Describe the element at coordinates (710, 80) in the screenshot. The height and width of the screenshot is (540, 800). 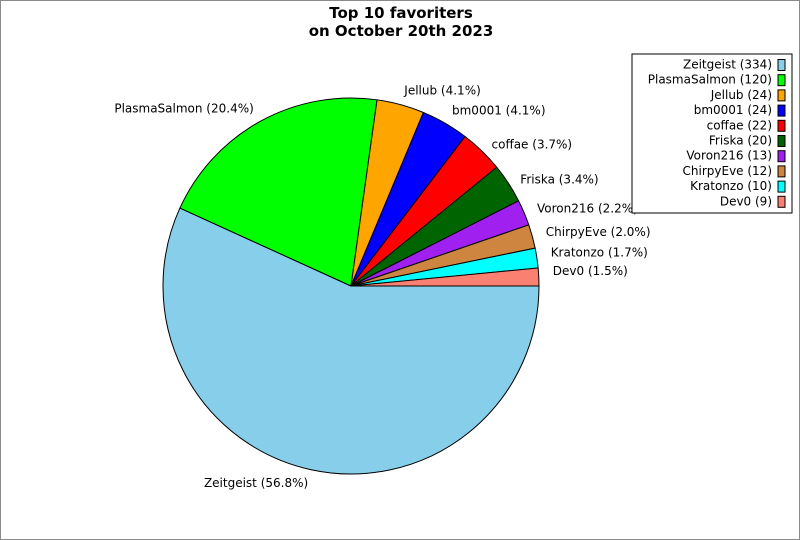
I see `legend-label-plasmasalmon: PlasmaSalmon (120)` at that location.